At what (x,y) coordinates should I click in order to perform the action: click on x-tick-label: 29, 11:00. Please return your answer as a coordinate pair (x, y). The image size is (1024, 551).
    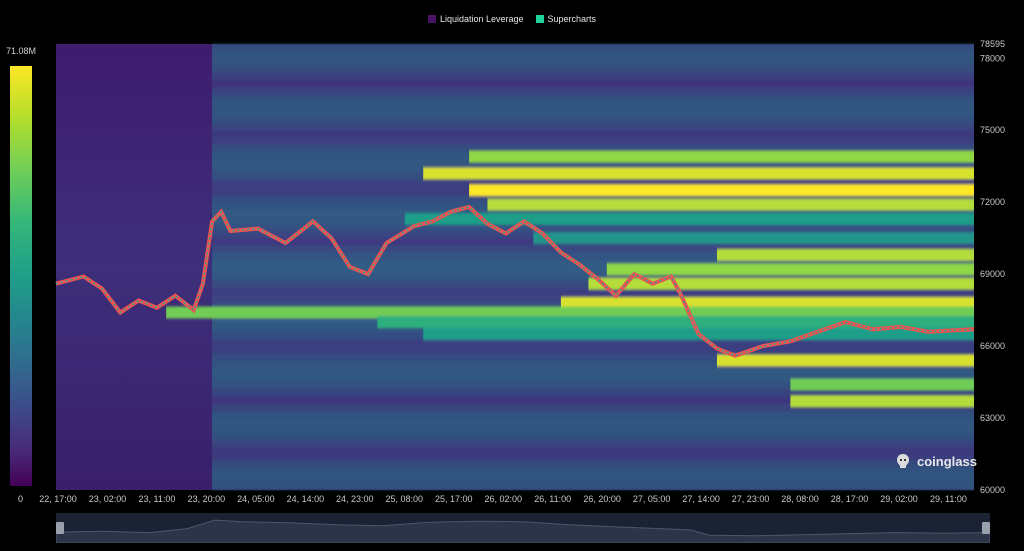
    Looking at the image, I should click on (948, 499).